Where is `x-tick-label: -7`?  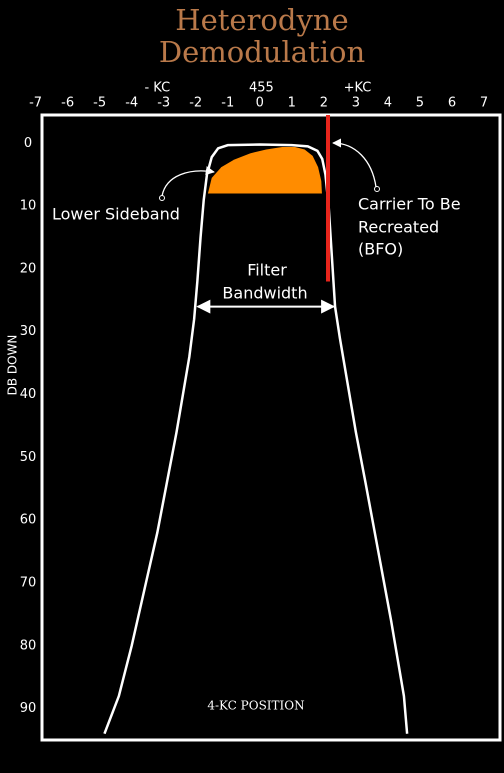 x-tick-label: -7 is located at coordinates (35, 103).